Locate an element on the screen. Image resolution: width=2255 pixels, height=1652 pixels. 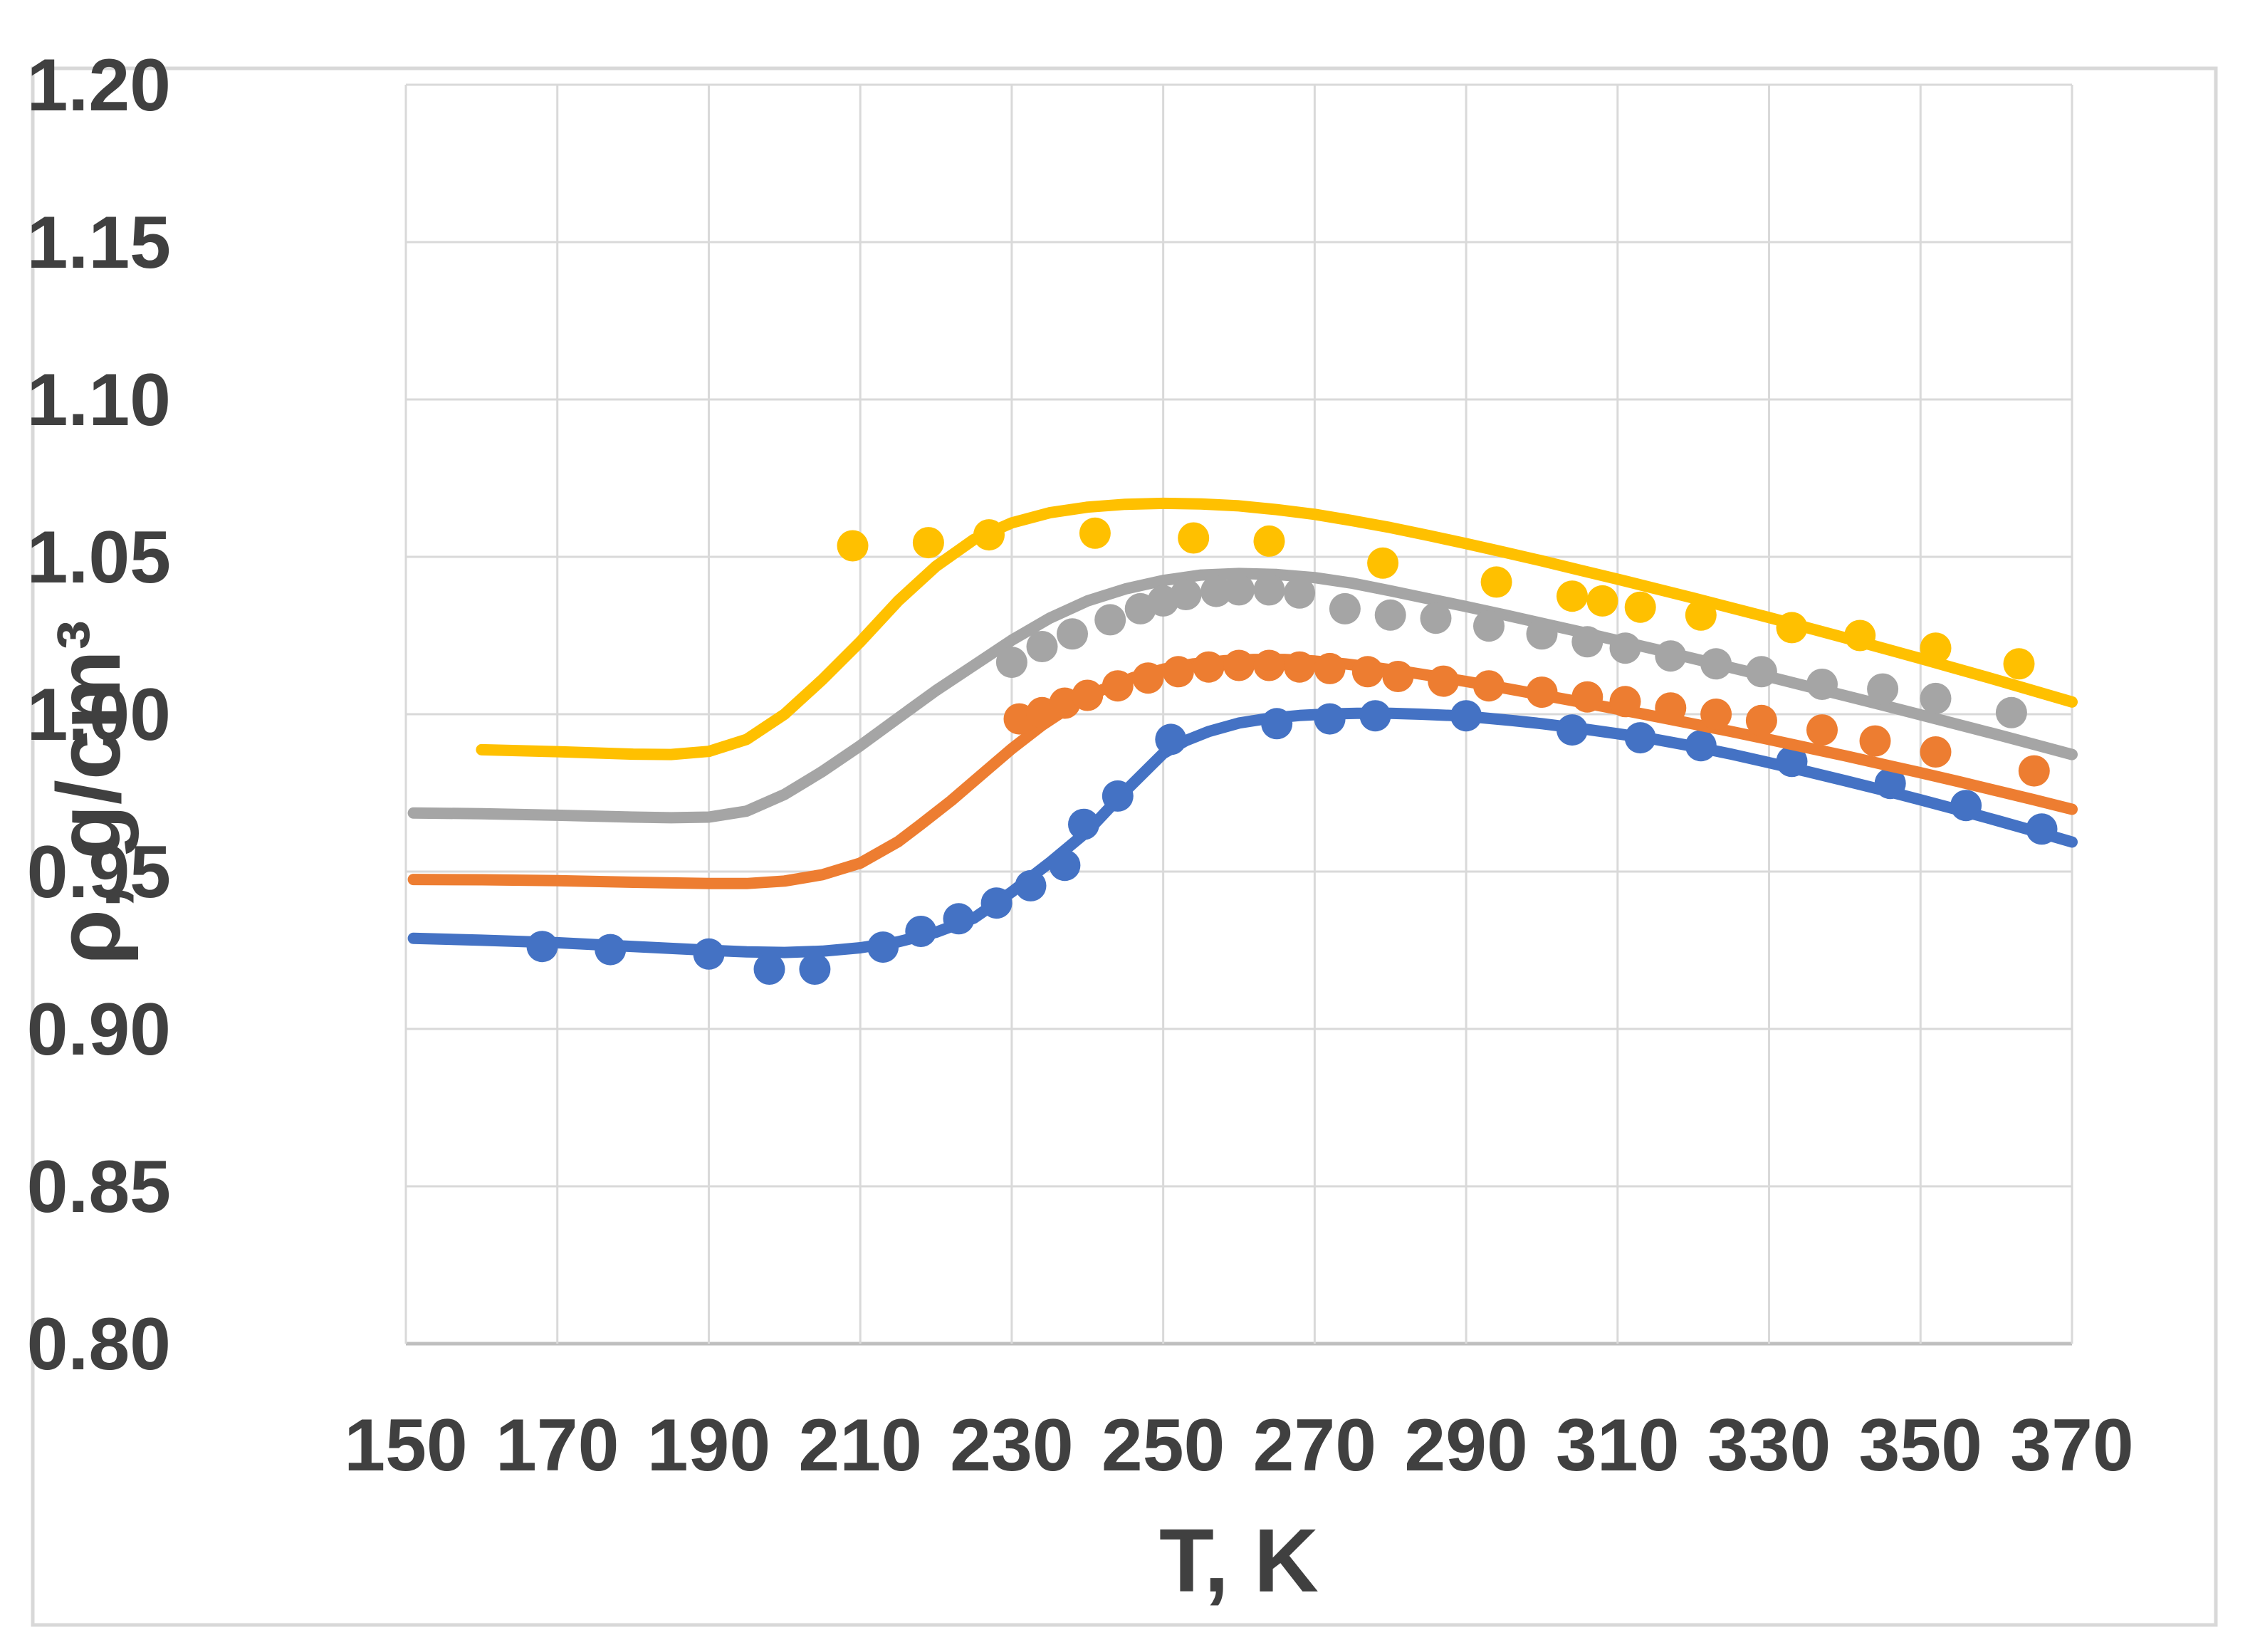
x-tick-label-370: 370 is located at coordinates (2072, 1445).